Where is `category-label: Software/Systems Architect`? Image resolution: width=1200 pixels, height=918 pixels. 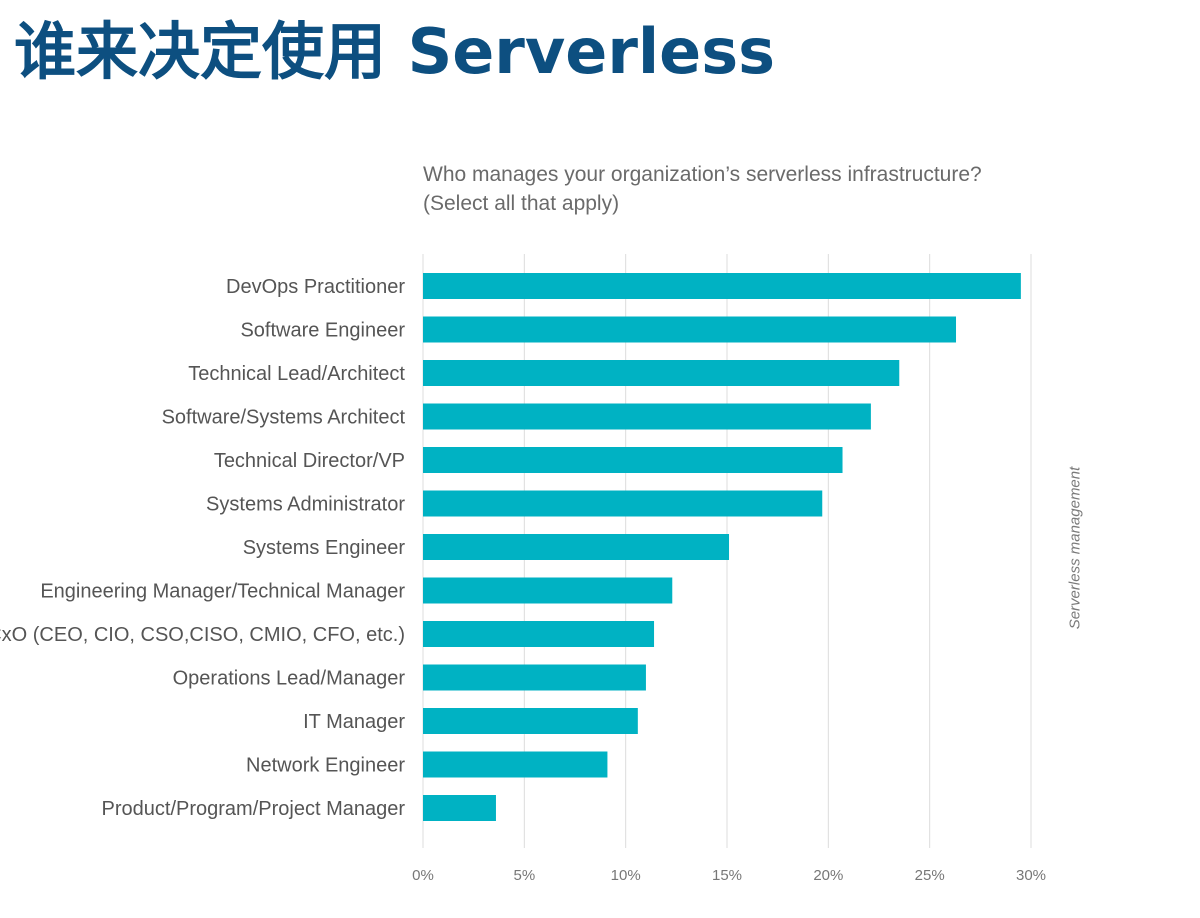 category-label: Software/Systems Architect is located at coordinates (284, 418).